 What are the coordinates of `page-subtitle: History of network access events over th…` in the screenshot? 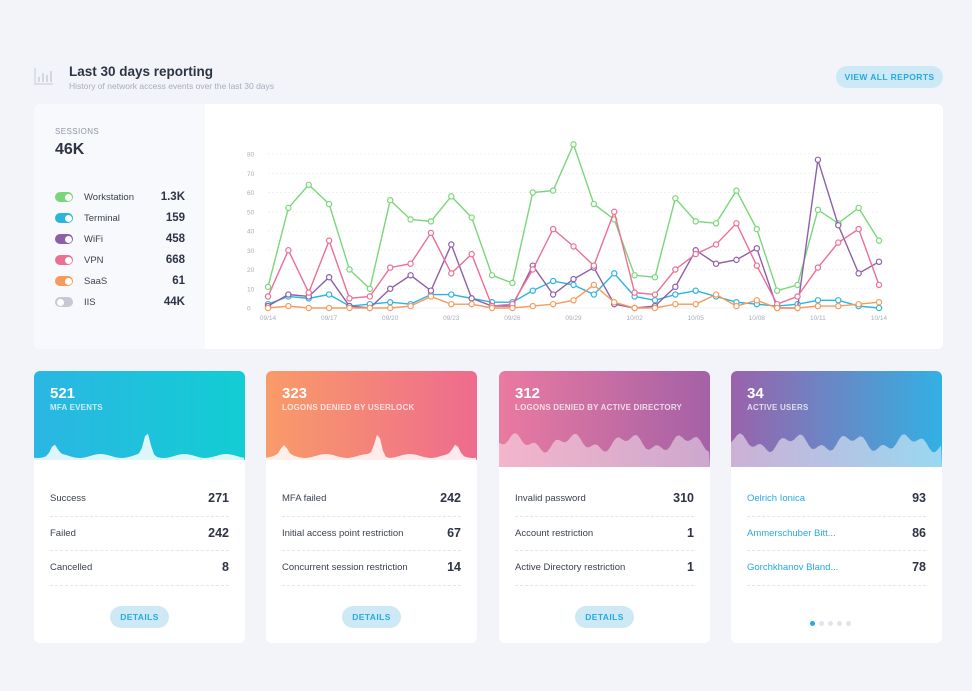 It's located at (172, 86).